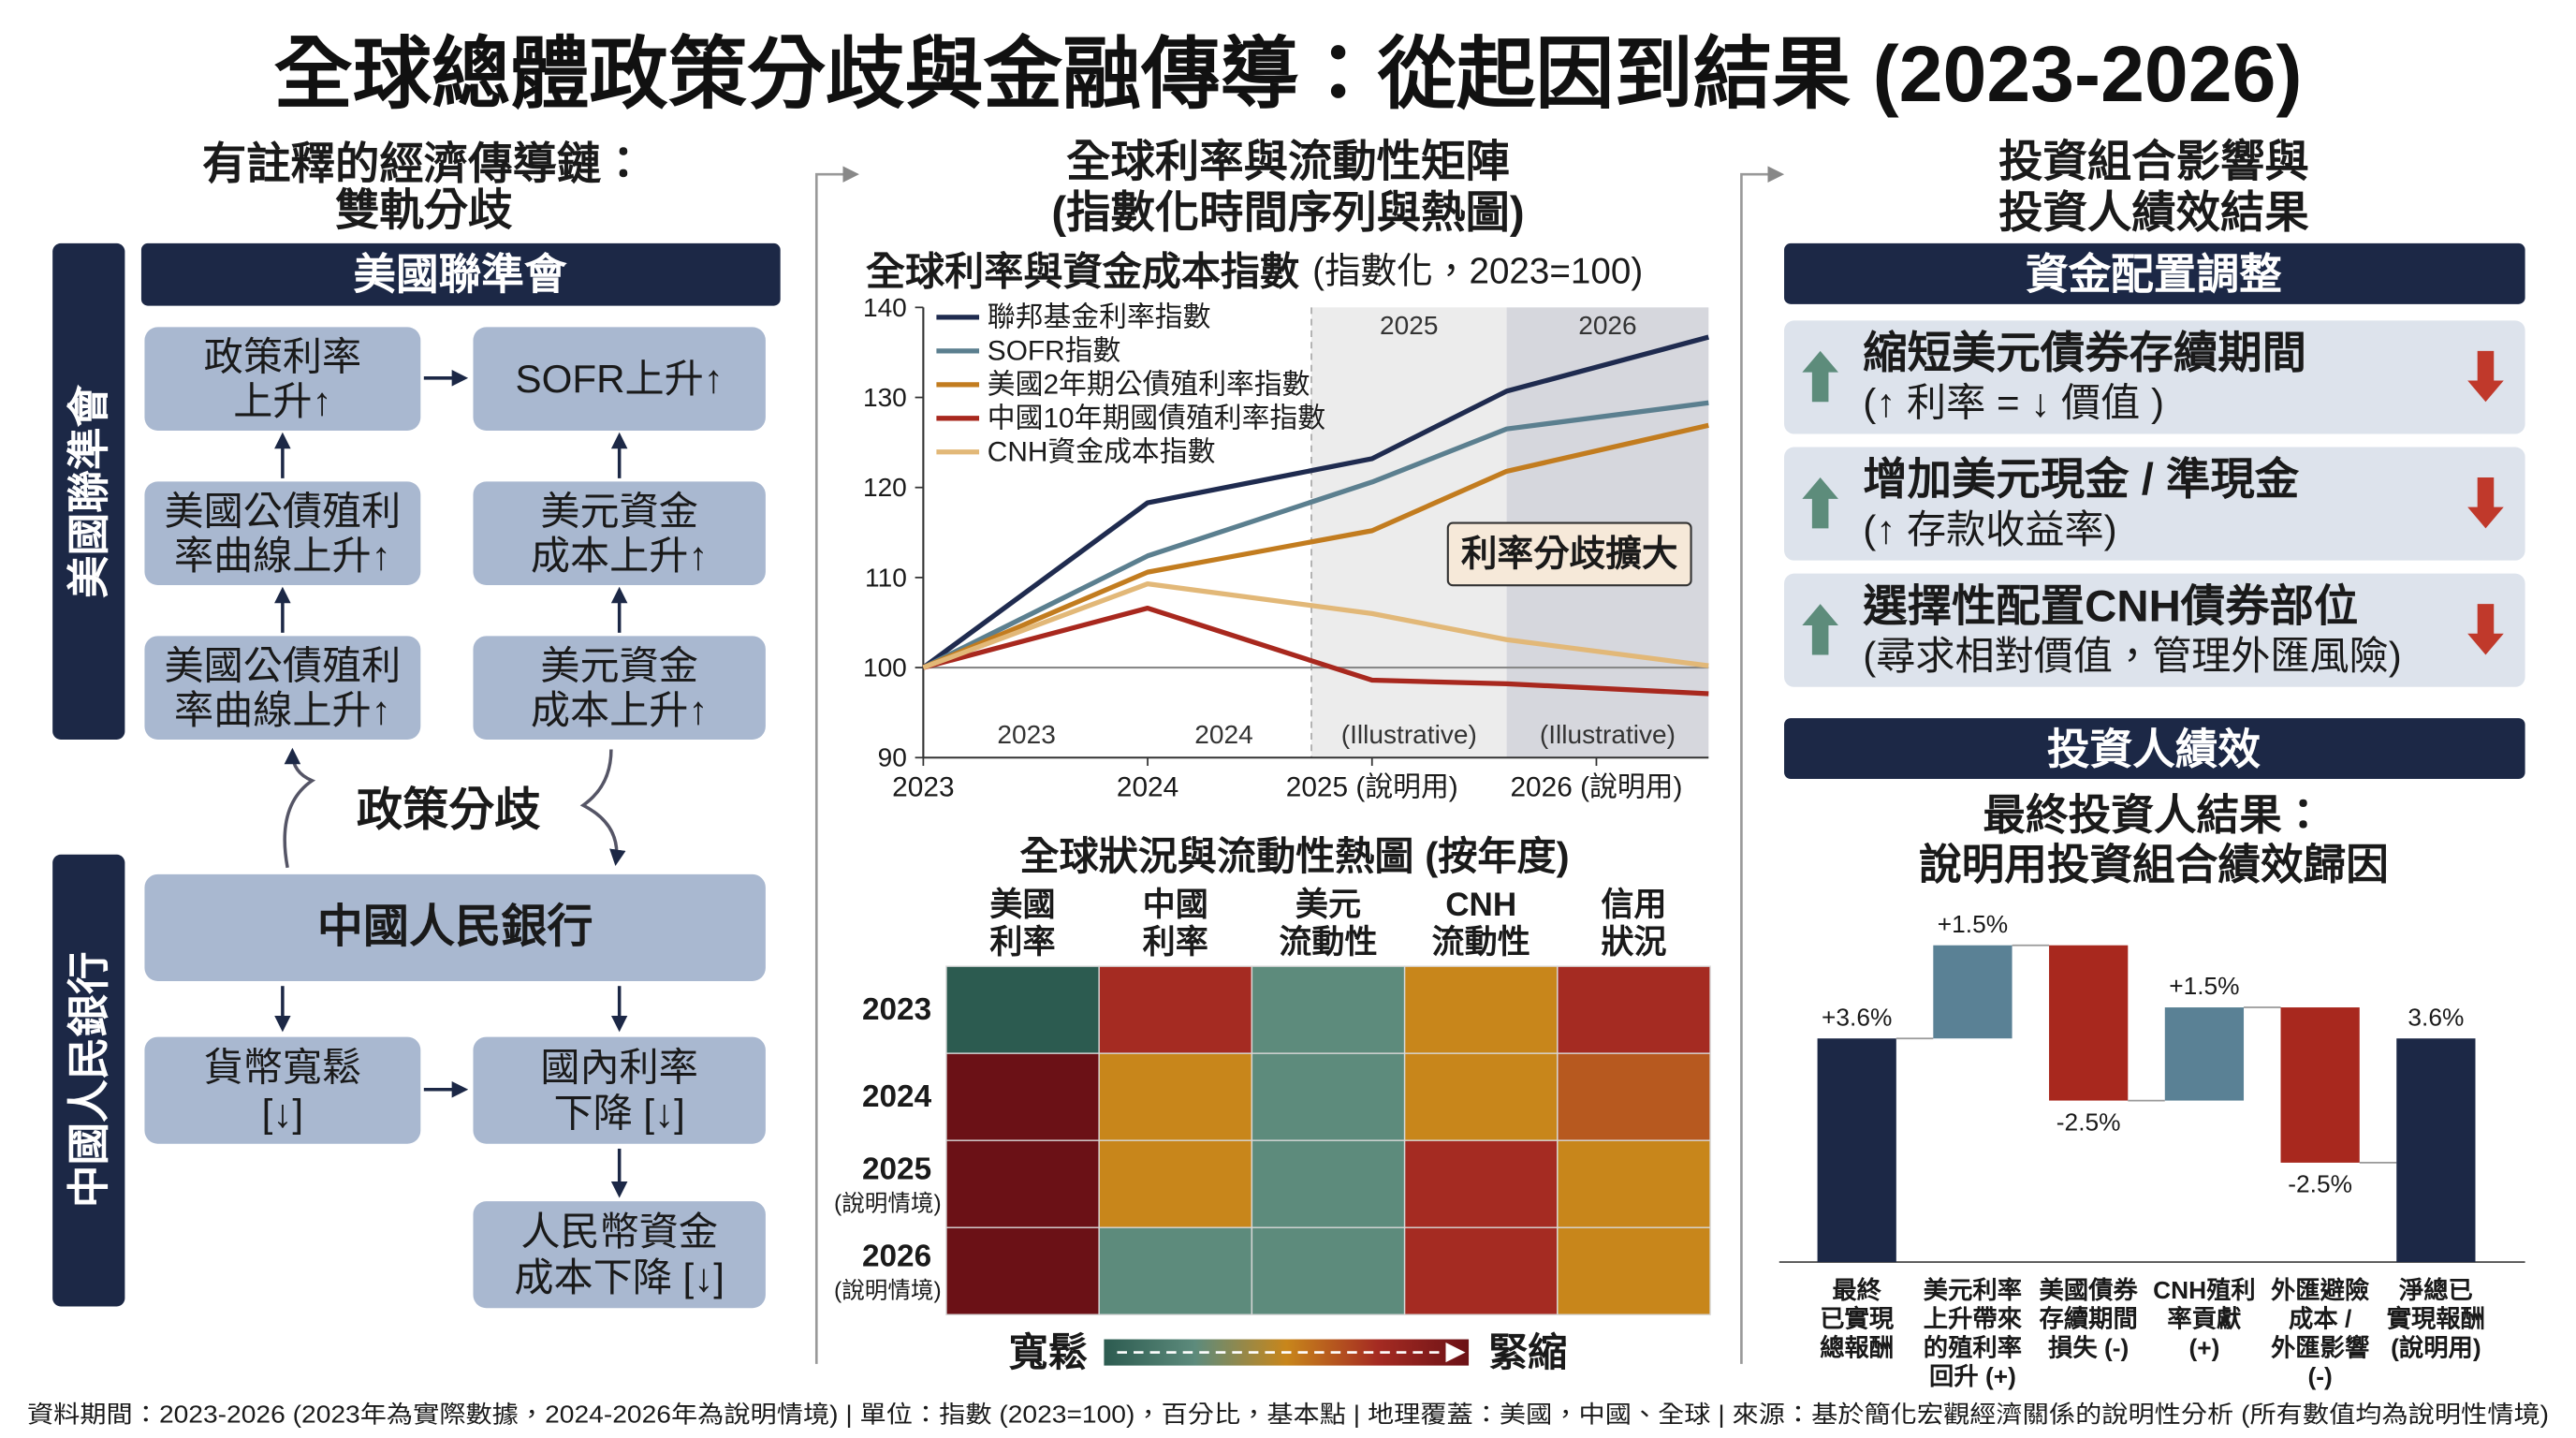  Describe the element at coordinates (1527, 1352) in the screenshot. I see `legend-high: 緊縮` at that location.